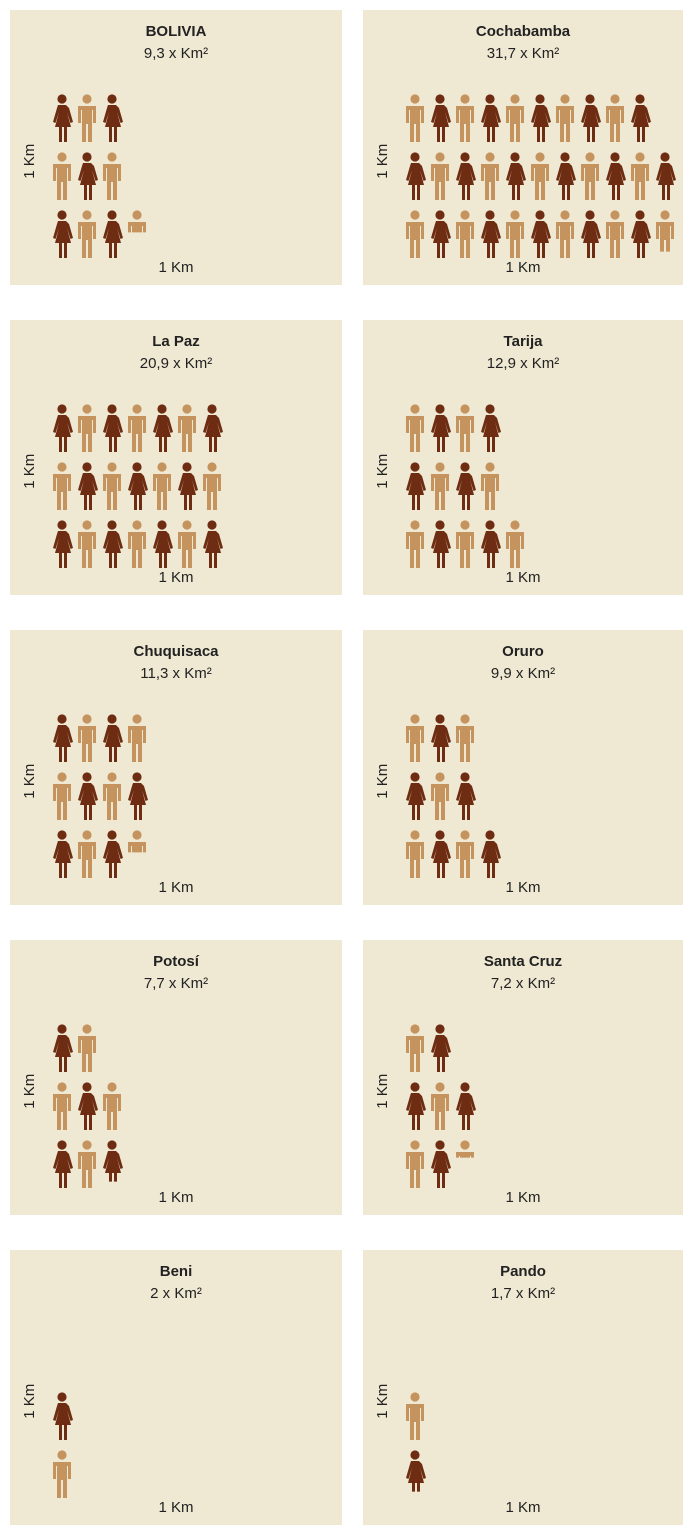 The image size is (685, 1528). What do you see at coordinates (523, 31) in the screenshot?
I see `panel-title: Cochabamba` at bounding box center [523, 31].